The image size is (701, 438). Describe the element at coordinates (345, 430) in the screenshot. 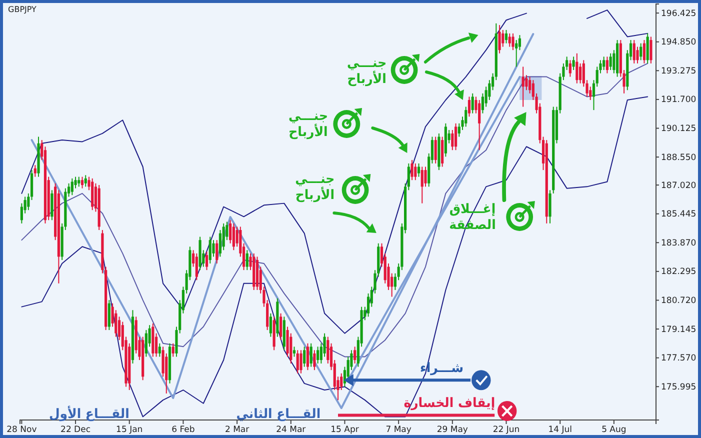

I see `x-tick-label: 15 Apr` at that location.